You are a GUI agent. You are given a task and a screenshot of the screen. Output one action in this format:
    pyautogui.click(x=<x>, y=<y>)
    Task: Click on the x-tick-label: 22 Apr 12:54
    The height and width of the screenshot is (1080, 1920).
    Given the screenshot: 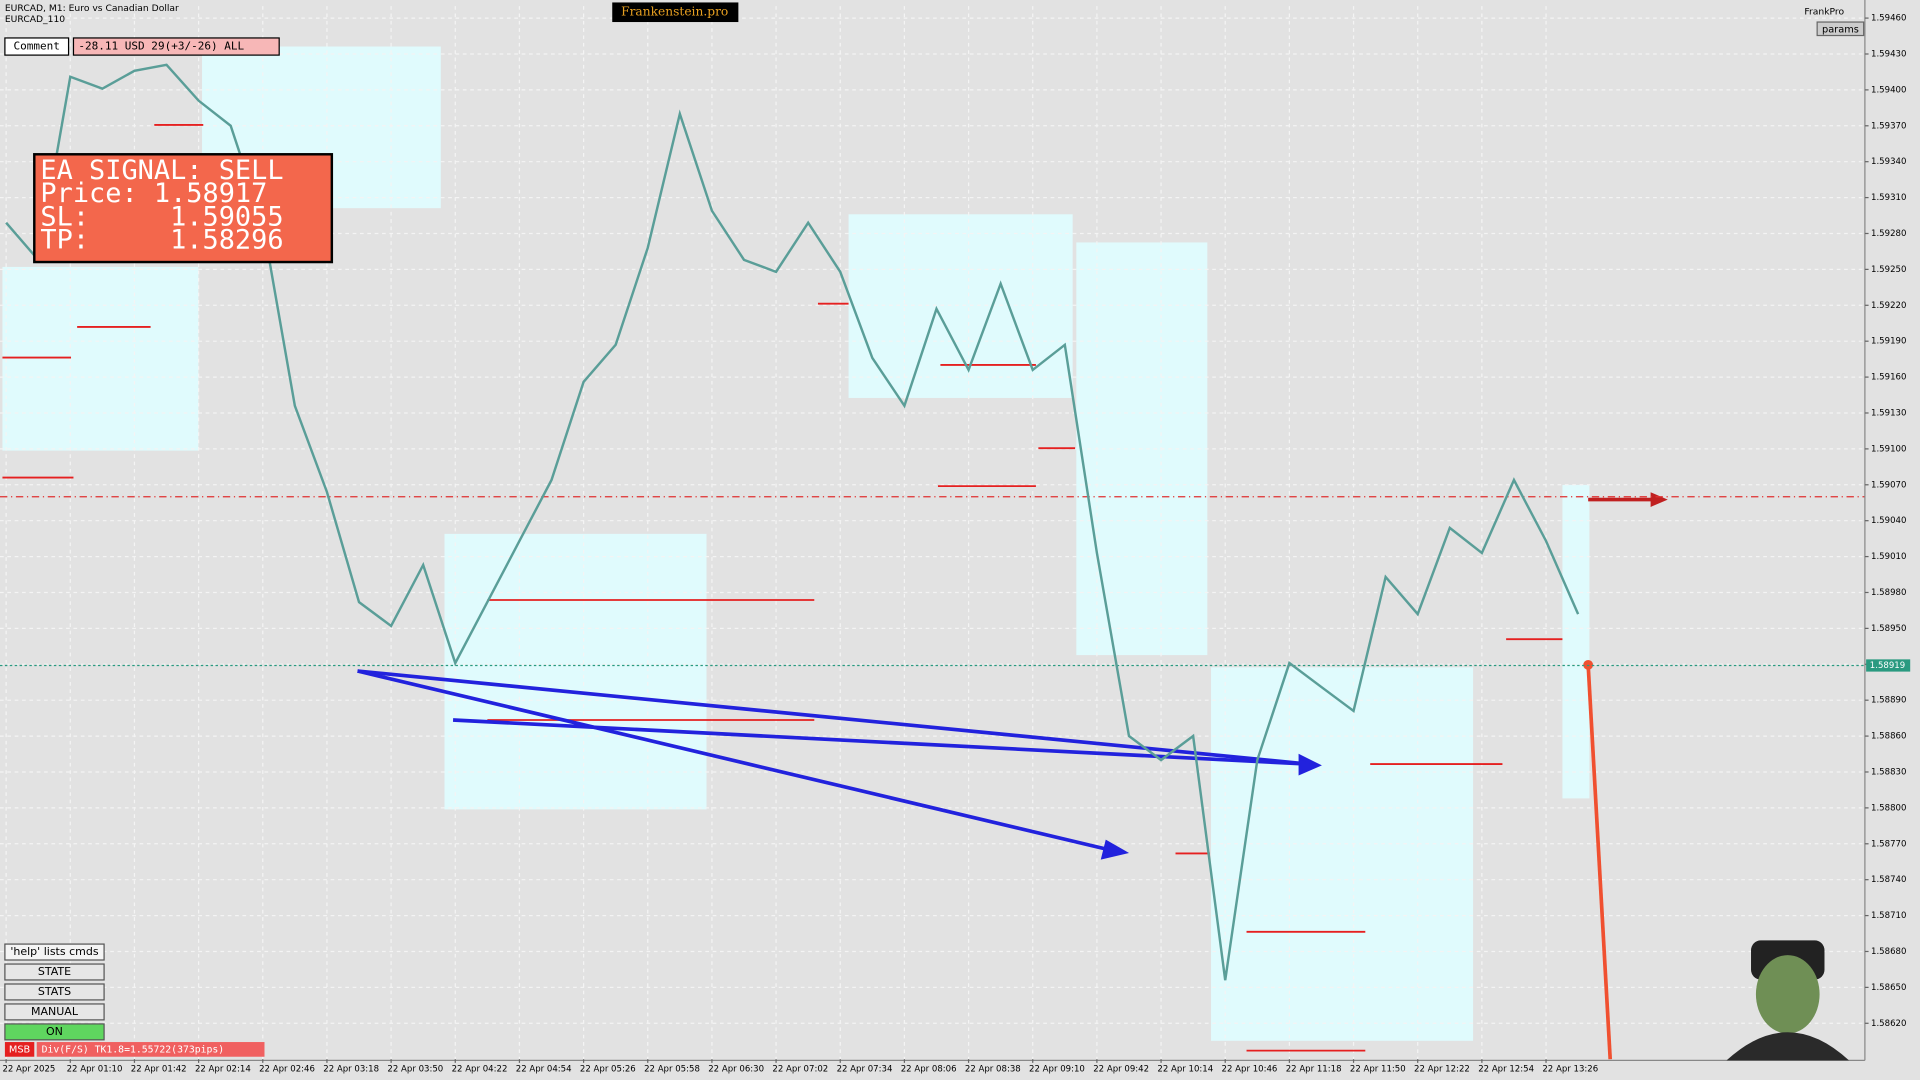 What is the action you would take?
    pyautogui.click(x=1506, y=1069)
    